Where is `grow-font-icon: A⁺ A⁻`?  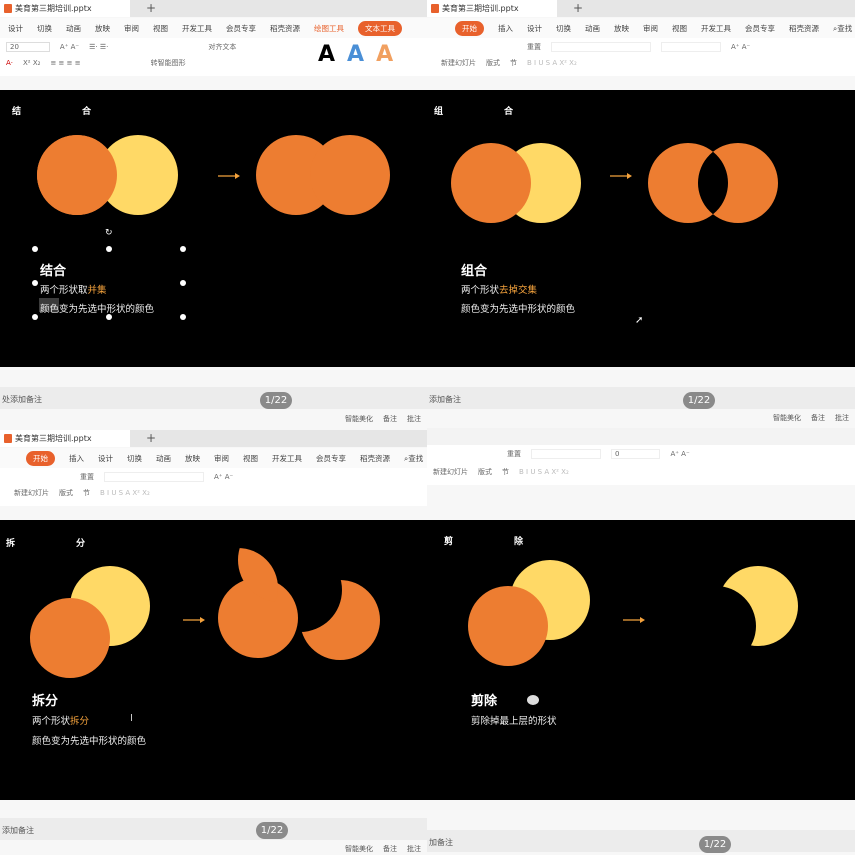
grow-font-icon: A⁺ A⁻ is located at coordinates (69, 47).